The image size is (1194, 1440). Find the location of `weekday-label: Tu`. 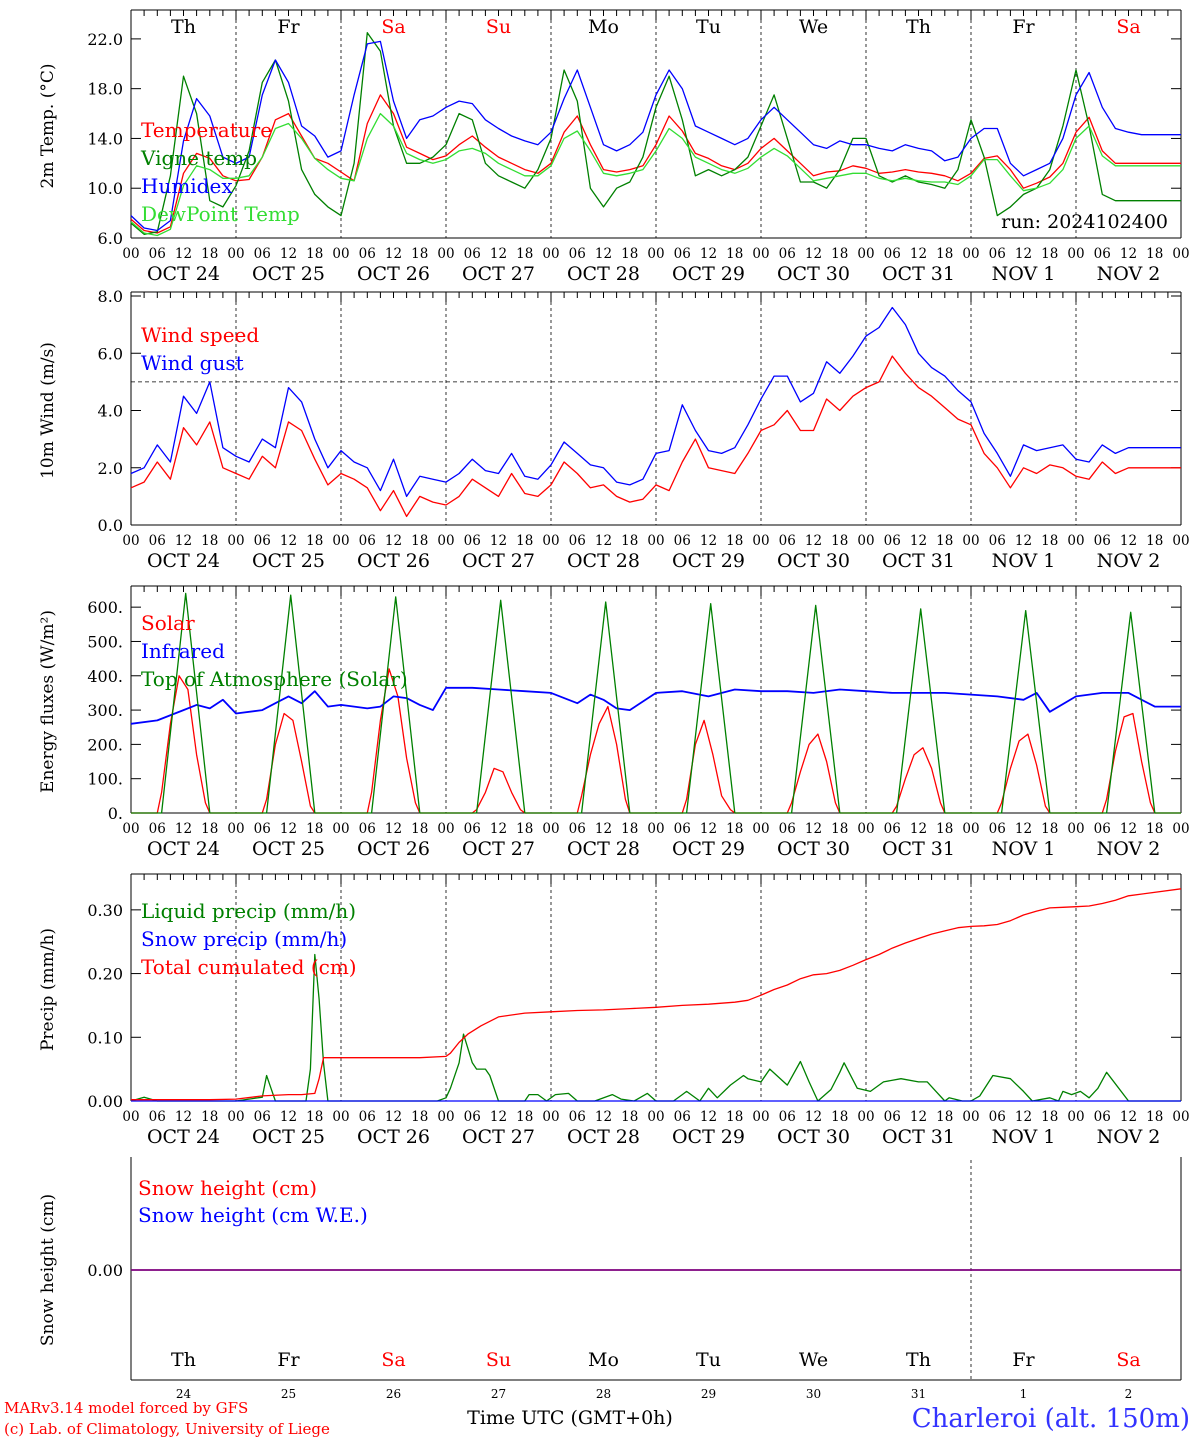

weekday-label: Tu is located at coordinates (708, 27).